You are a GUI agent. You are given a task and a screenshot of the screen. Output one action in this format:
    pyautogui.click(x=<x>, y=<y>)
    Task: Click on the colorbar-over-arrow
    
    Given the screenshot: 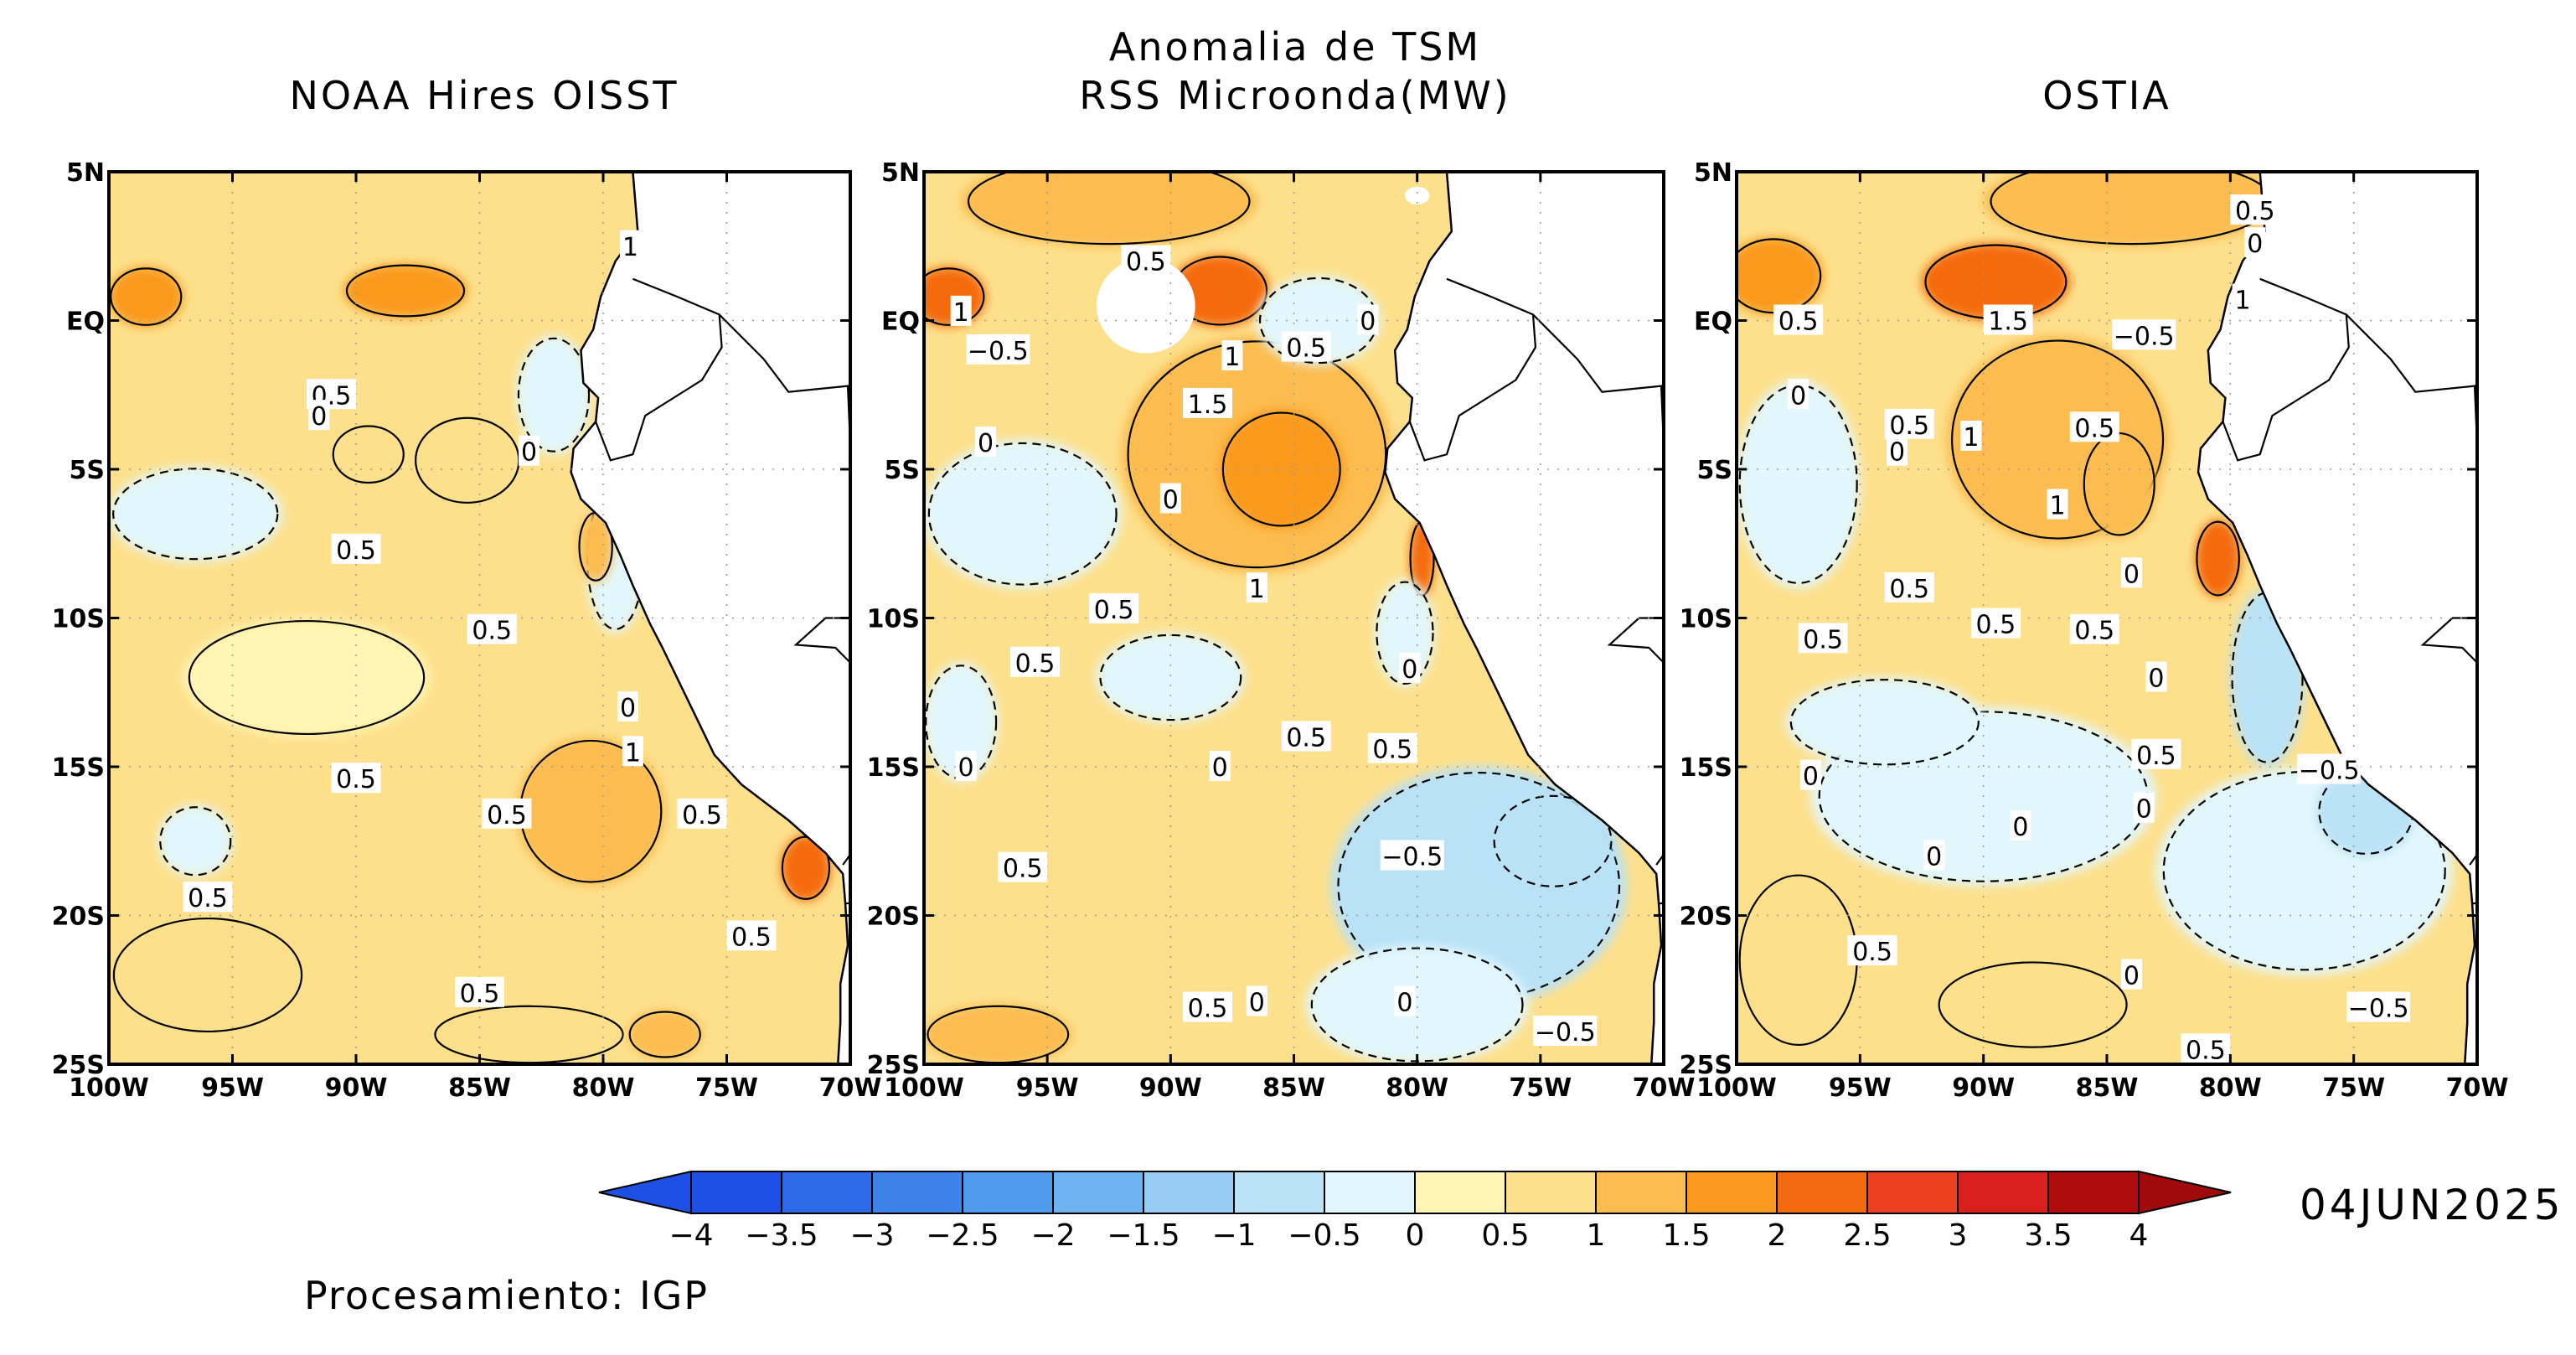 What is the action you would take?
    pyautogui.click(x=2185, y=1192)
    